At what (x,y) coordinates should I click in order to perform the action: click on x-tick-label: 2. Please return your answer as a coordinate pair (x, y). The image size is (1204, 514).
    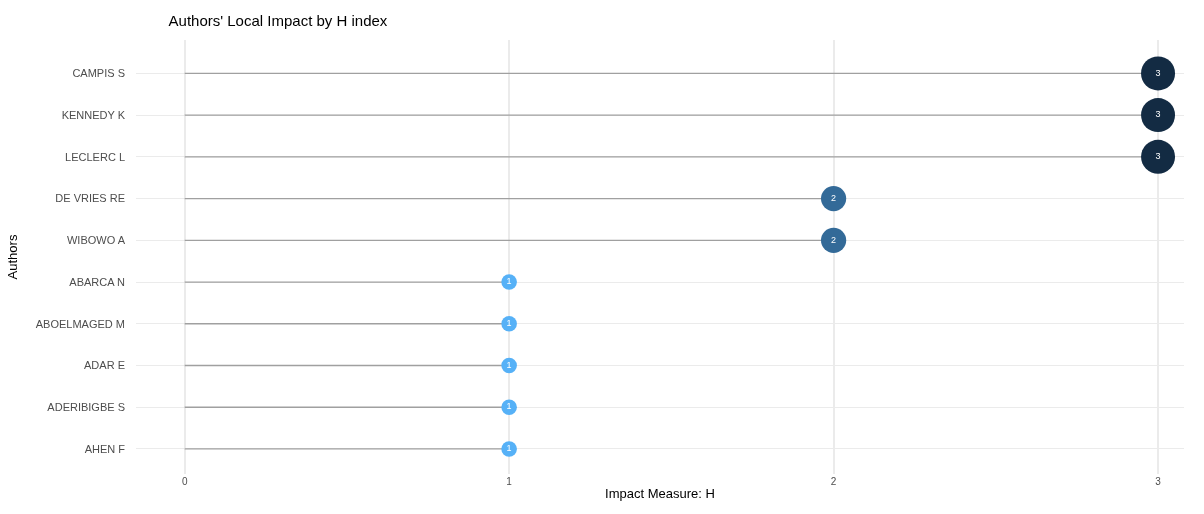
    Looking at the image, I should click on (833, 481).